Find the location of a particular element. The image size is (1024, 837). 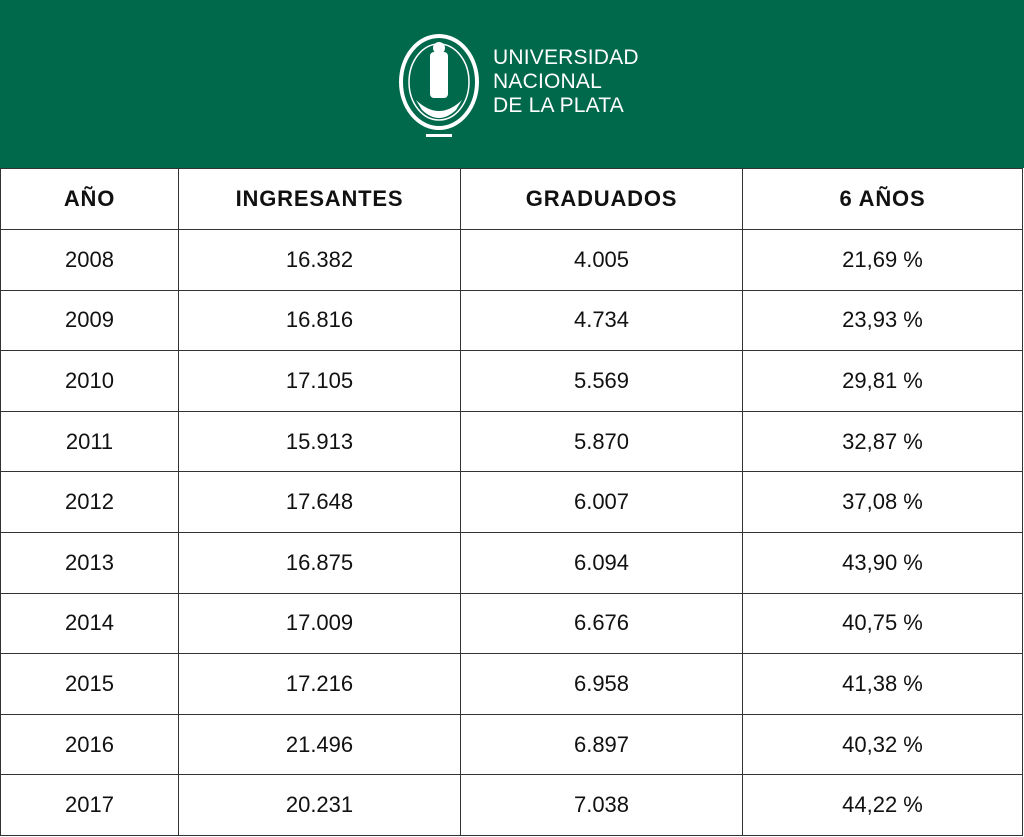

table-cell: 15.913 is located at coordinates (319, 441).